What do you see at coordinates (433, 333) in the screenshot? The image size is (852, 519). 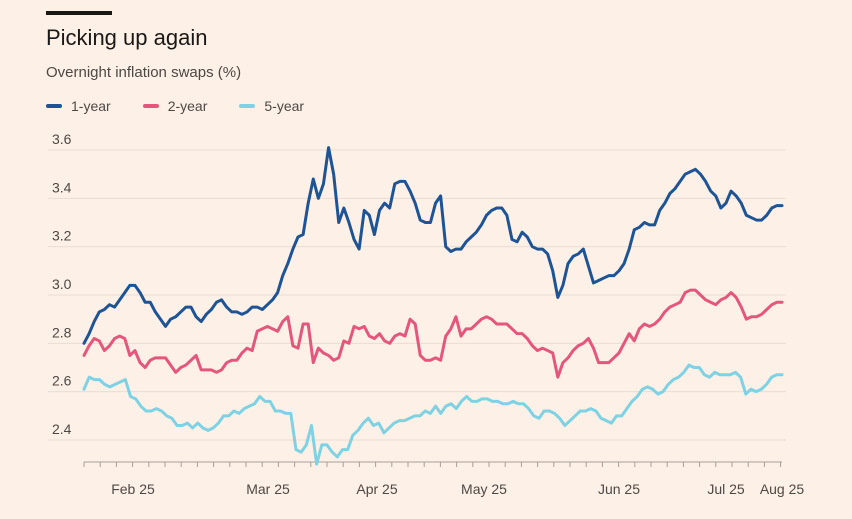 I see `series-line-2-year` at bounding box center [433, 333].